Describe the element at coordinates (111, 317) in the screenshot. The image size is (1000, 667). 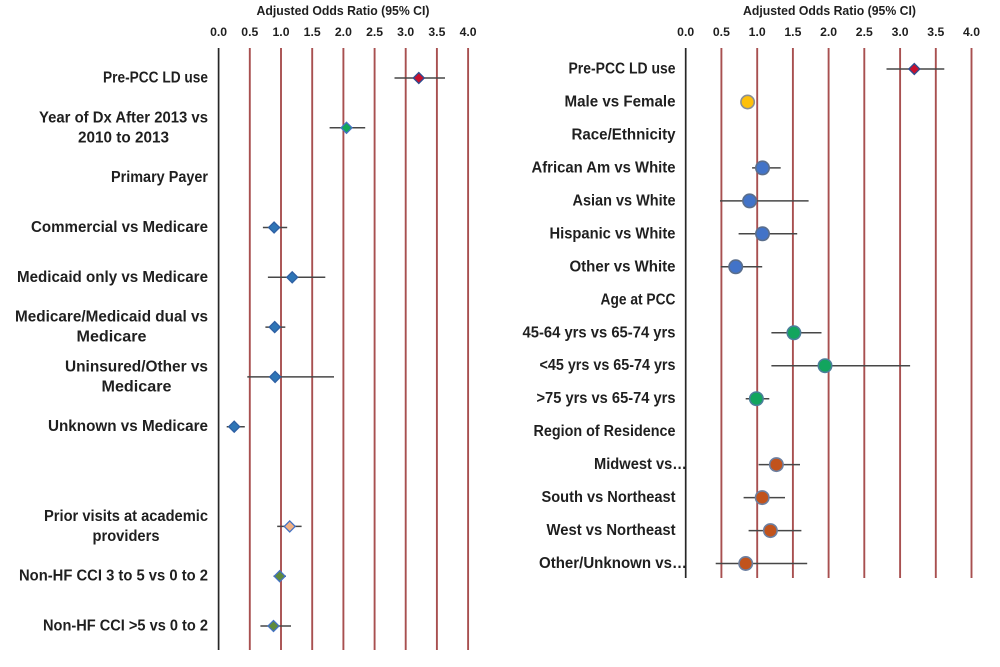
I see `svg-text: Medicare/Medicaid dual vs` at that location.